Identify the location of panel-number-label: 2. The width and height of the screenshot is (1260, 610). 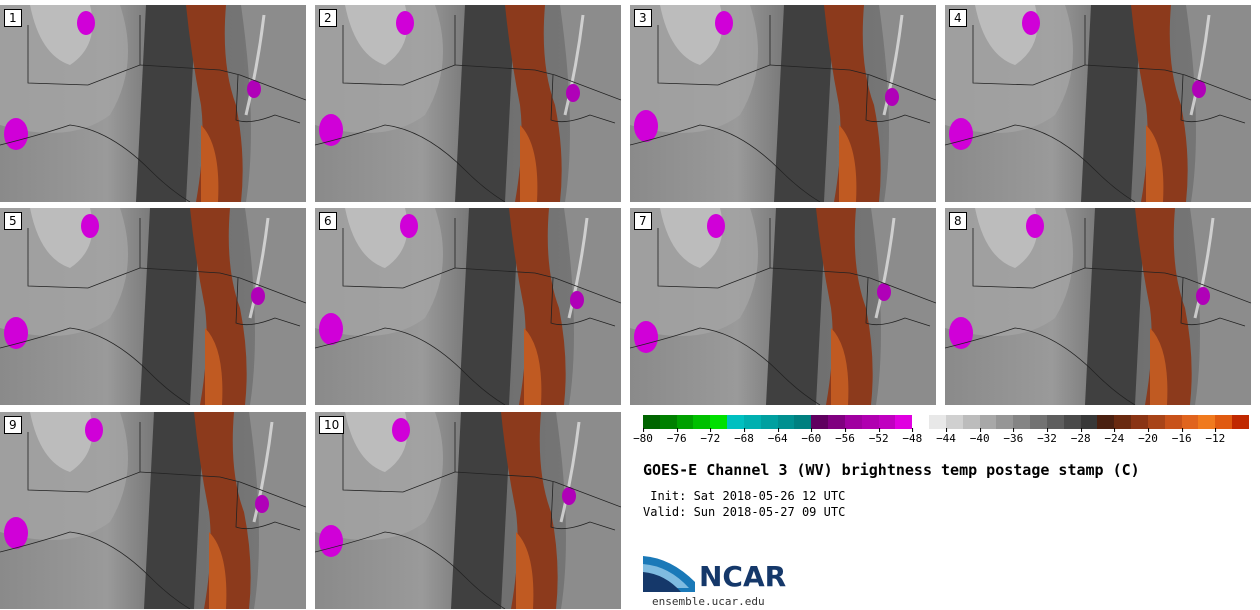
(328, 18).